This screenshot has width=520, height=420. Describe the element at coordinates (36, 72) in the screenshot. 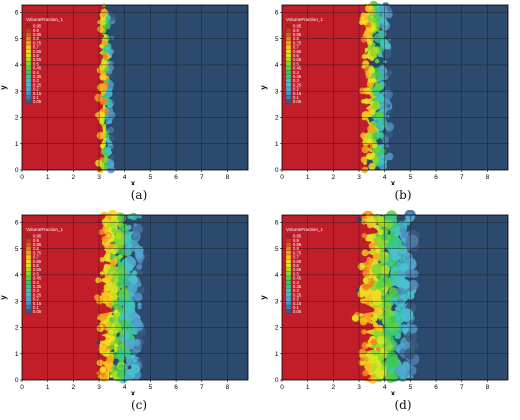

I see `legend-level-label: 0.4` at that location.